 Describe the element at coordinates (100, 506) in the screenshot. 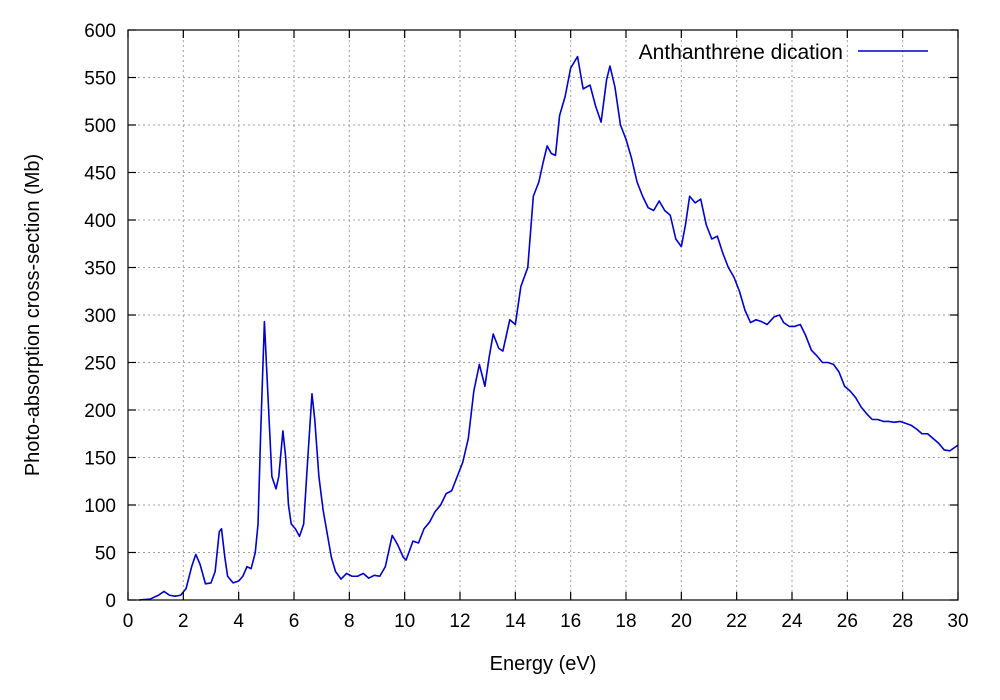

I see `y-tick-label: 100` at that location.